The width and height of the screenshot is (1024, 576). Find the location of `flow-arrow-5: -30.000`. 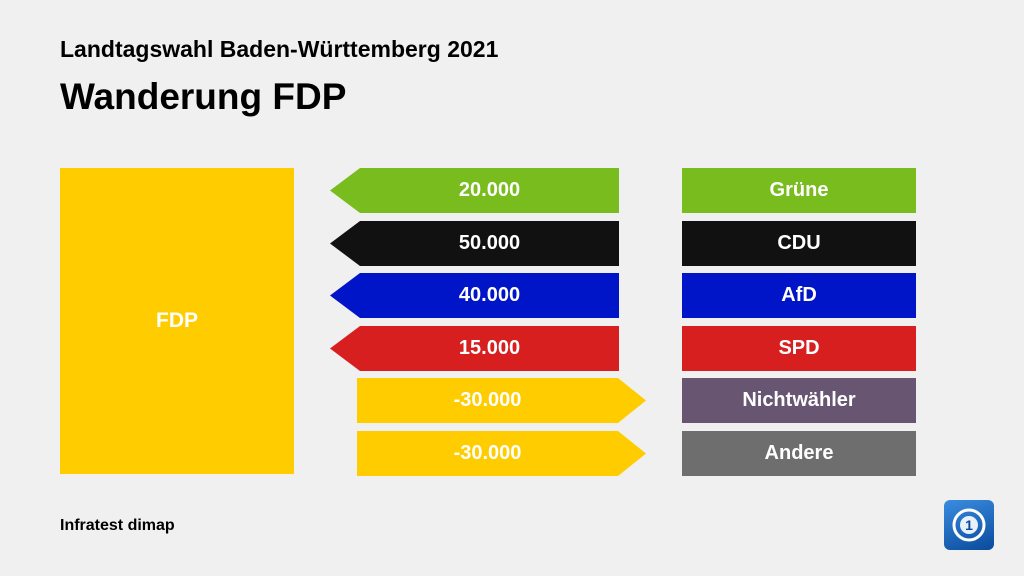

flow-arrow-5: -30.000 is located at coordinates (501, 453).